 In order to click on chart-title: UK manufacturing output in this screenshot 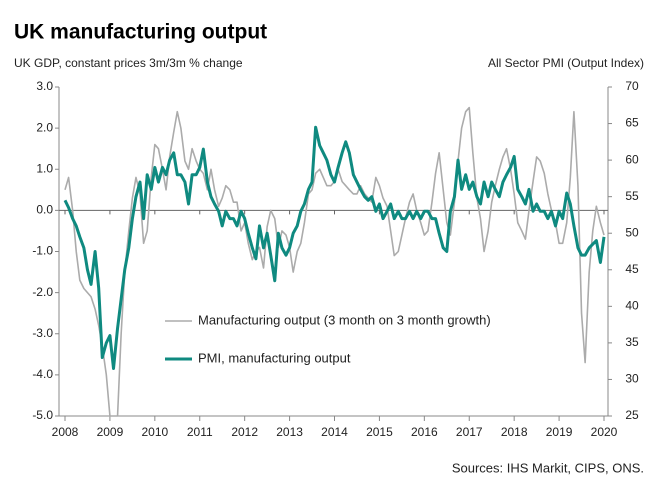, I will do `click(140, 32)`.